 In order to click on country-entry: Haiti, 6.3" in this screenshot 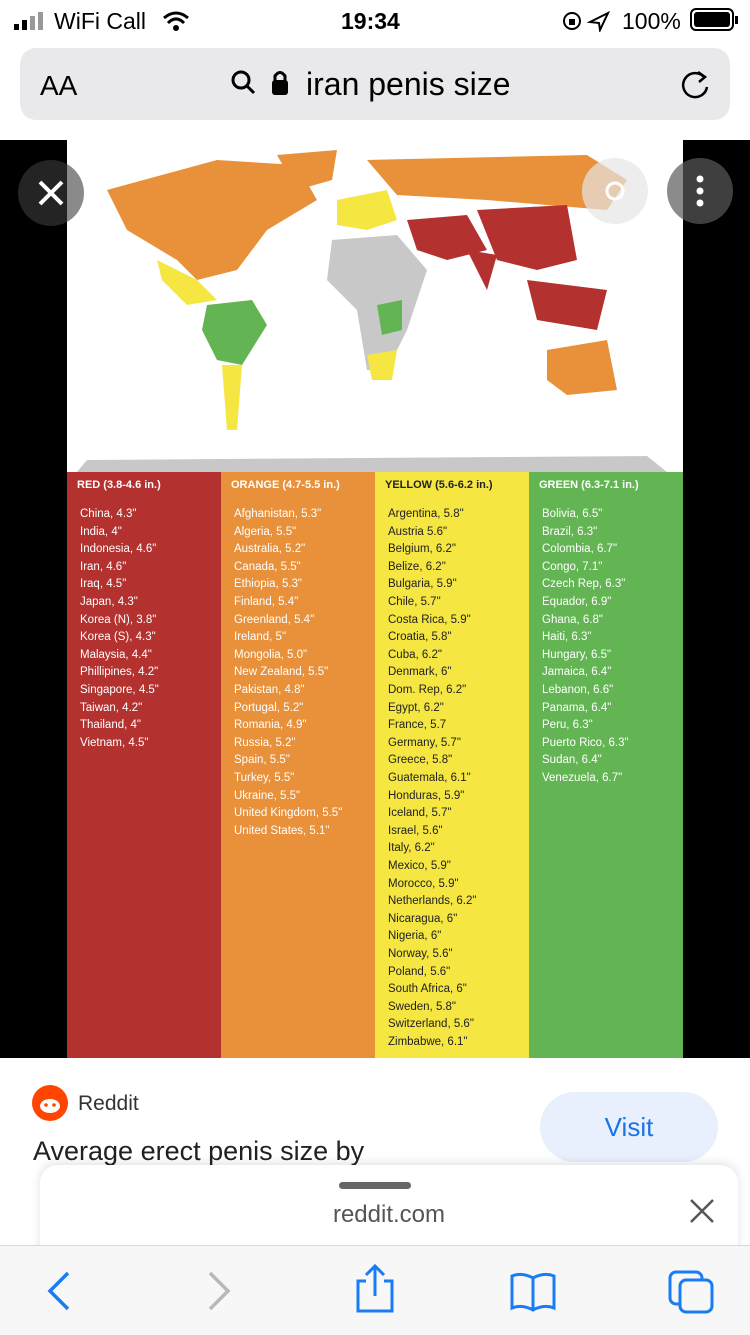, I will do `click(567, 637)`.